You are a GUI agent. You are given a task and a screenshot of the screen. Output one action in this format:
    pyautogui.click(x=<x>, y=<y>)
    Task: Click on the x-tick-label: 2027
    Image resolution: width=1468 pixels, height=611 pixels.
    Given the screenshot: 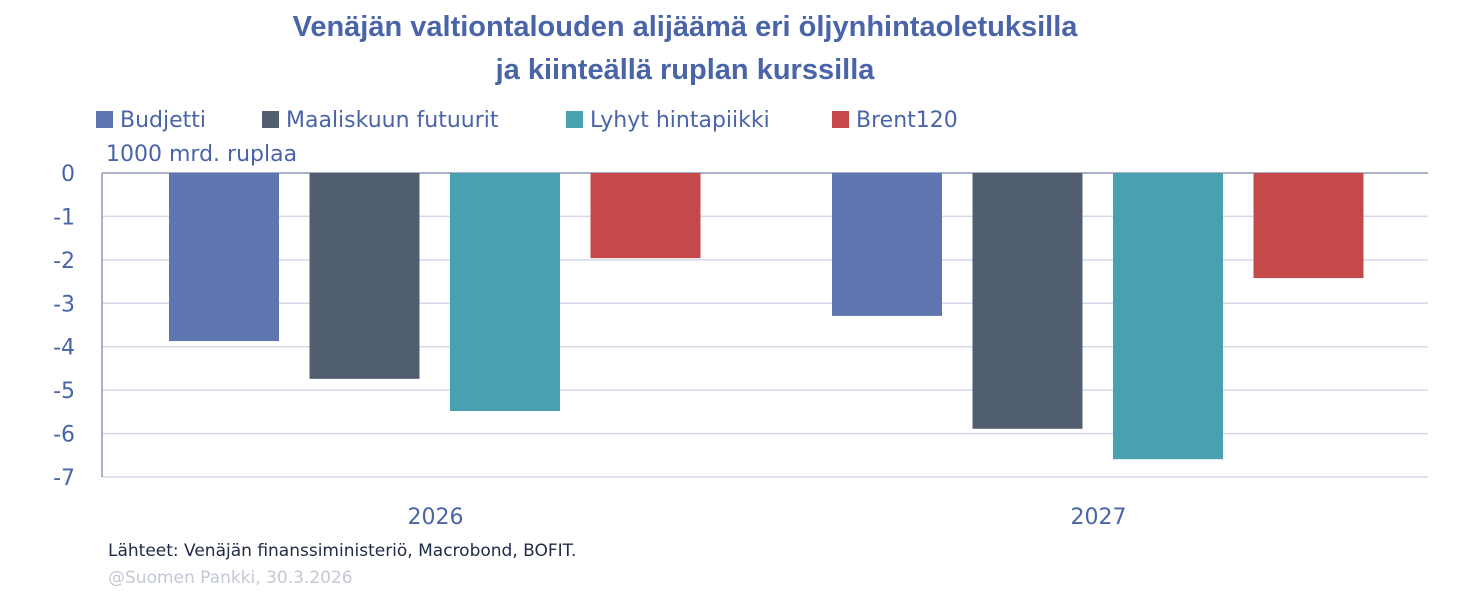 What is the action you would take?
    pyautogui.click(x=1099, y=517)
    